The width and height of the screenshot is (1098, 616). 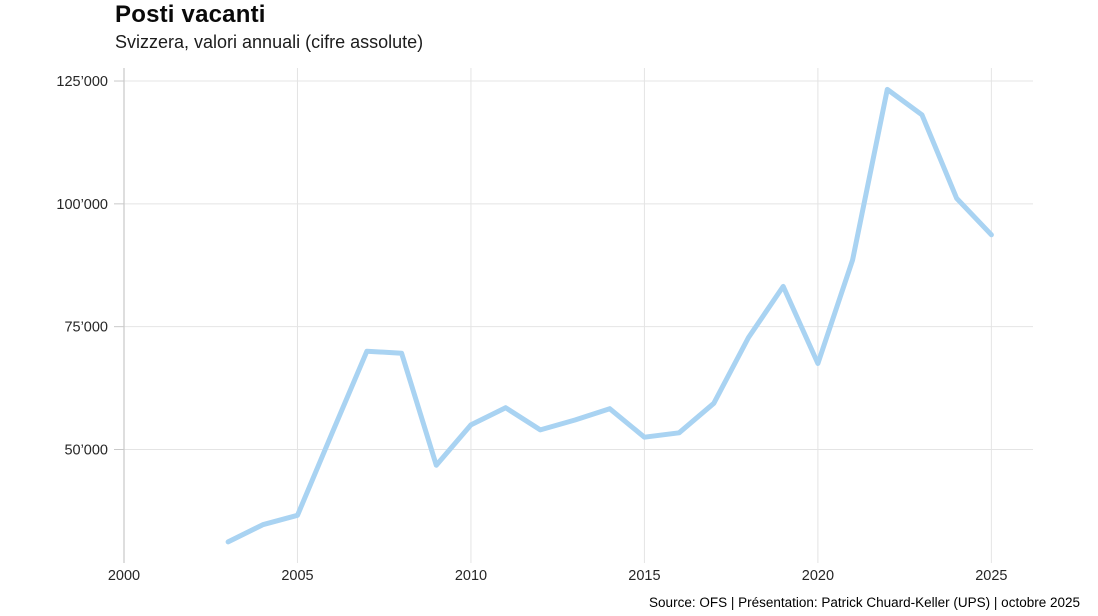 I want to click on y-tick-label: 75’000, so click(x=86, y=328).